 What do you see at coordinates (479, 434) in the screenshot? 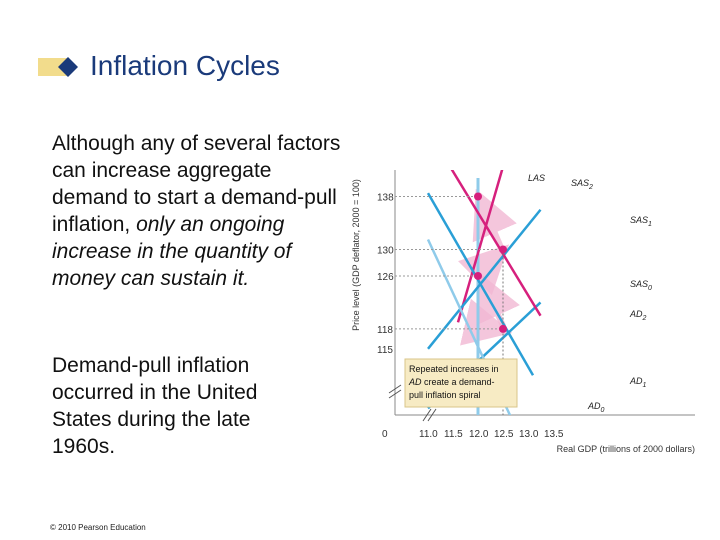
I see `x-tick-12.0: 12.0` at bounding box center [479, 434].